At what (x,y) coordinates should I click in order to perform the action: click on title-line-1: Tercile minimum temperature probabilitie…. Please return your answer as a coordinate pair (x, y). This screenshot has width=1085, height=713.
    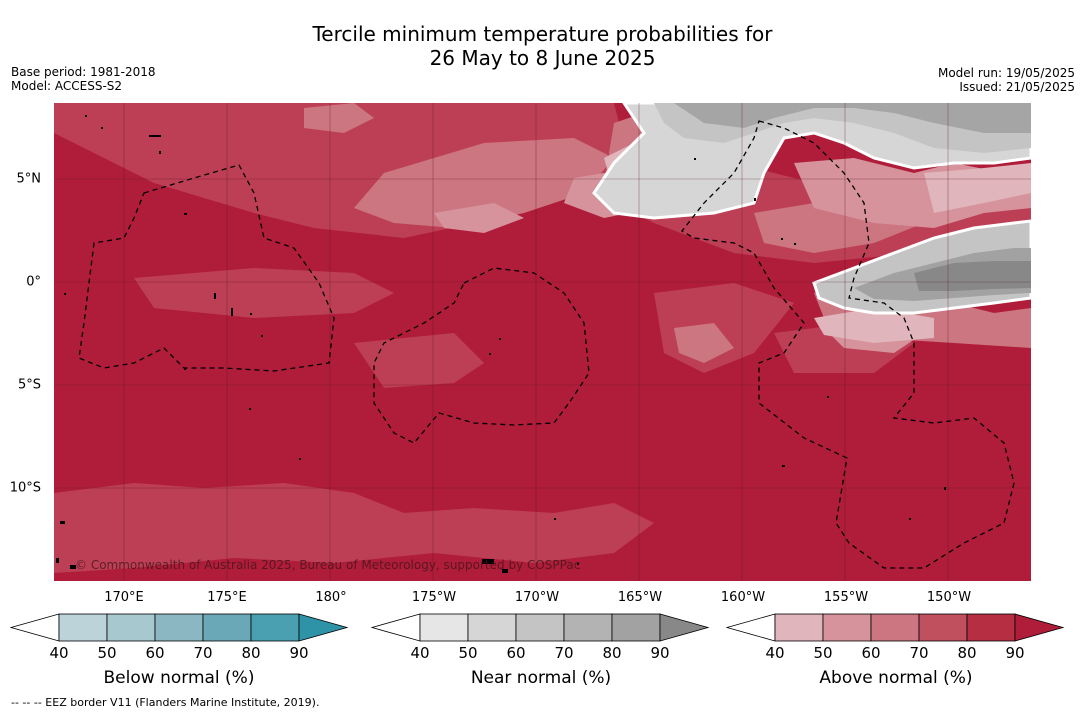
    Looking at the image, I should click on (542, 34).